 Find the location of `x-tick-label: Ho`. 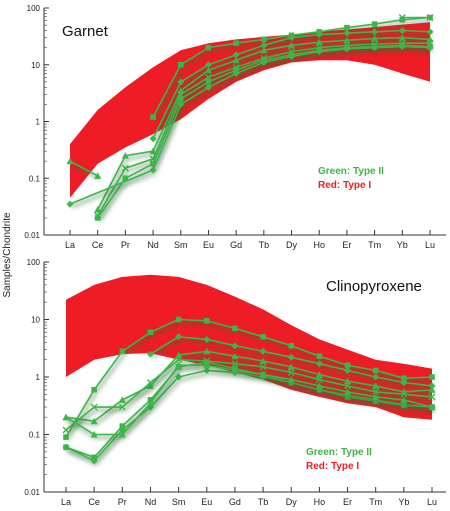

x-tick-label: Ho is located at coordinates (320, 502).